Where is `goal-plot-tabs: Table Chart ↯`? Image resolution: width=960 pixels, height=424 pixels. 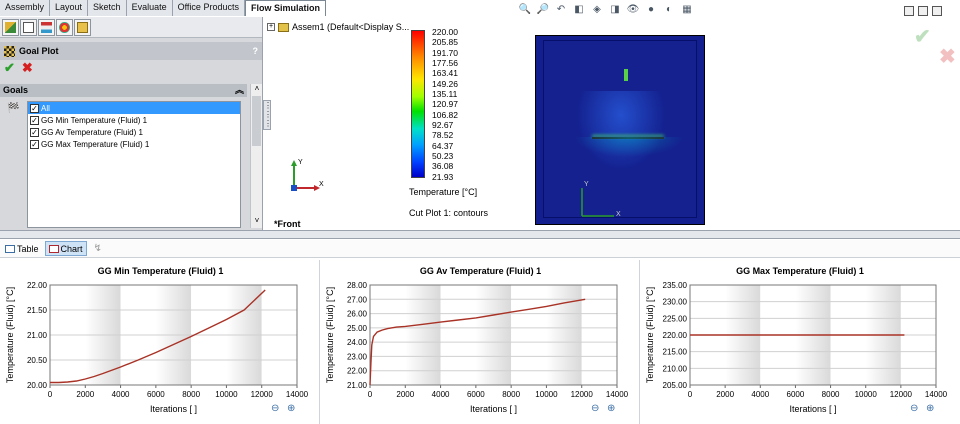 goal-plot-tabs: Table Chart ↯ is located at coordinates (480, 249).